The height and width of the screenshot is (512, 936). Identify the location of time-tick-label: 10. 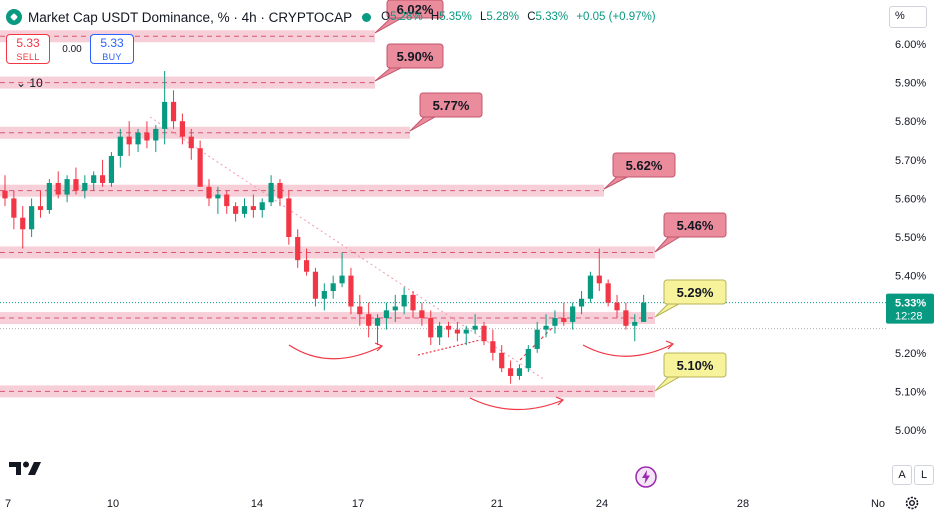
(113, 504).